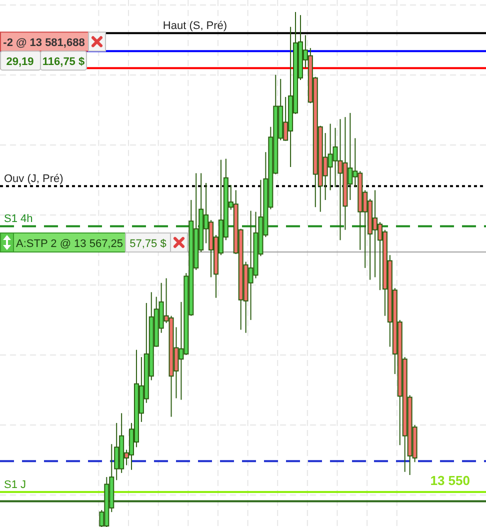 This screenshot has width=486, height=527. I want to click on annotation: A:STP 2 @ 13 567,25, so click(69, 244).